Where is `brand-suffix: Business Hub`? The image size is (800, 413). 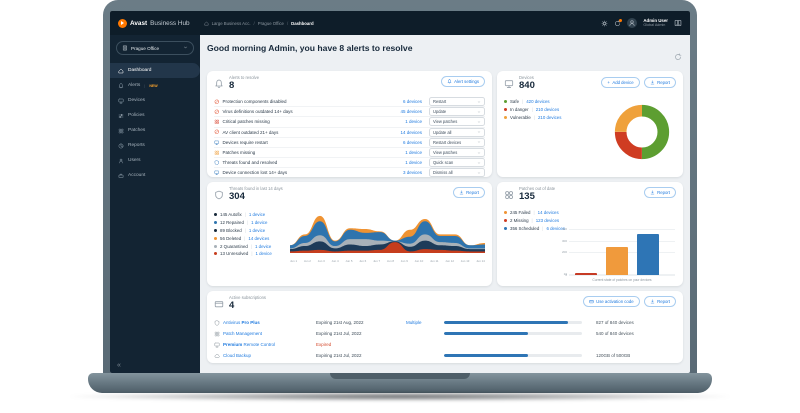 brand-suffix: Business Hub is located at coordinates (170, 23).